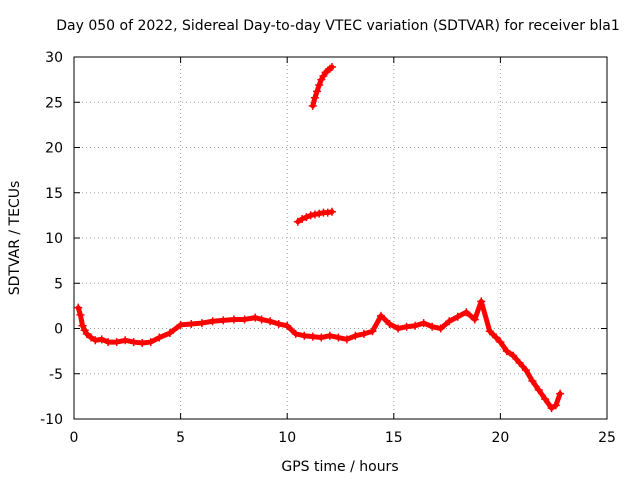 This screenshot has height=480, width=640. I want to click on y-tick-label: 10, so click(54, 239).